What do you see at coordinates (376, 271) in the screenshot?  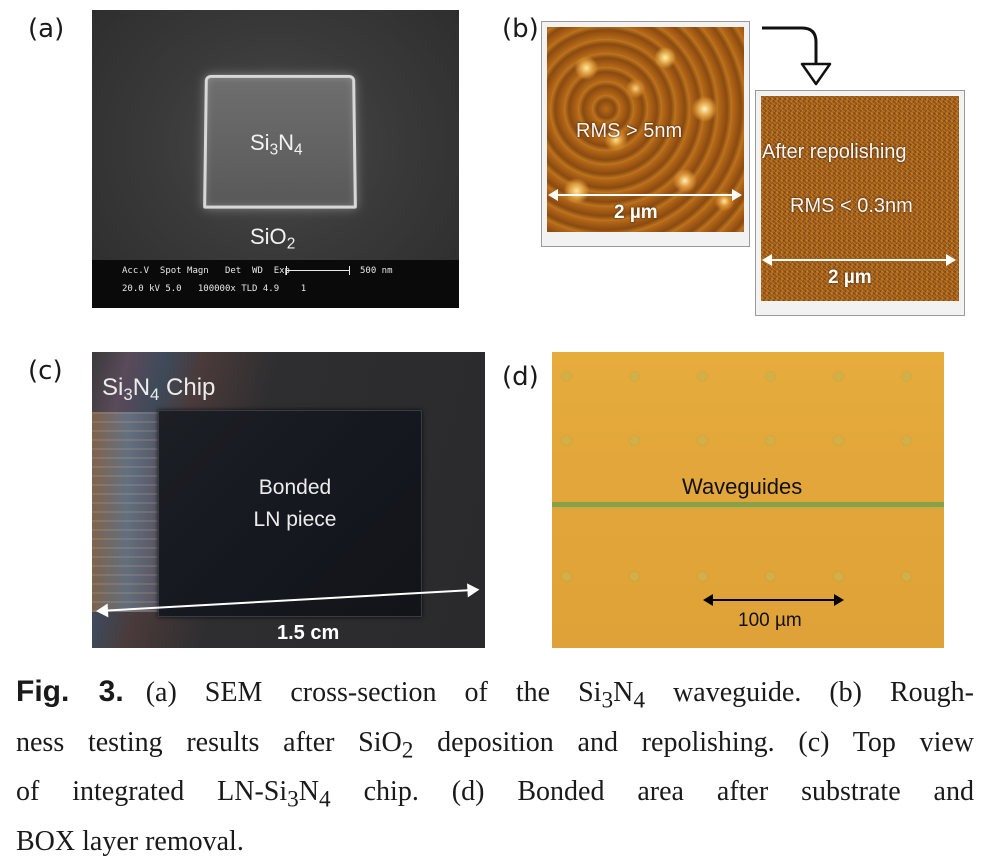 I see `sem-scale-text: 500 nm` at bounding box center [376, 271].